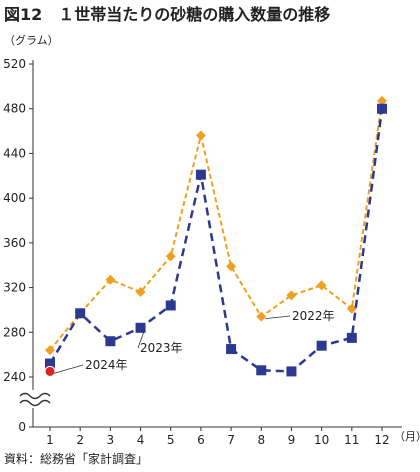 Image resolution: width=420 pixels, height=472 pixels. I want to click on x-tick-label: 2, so click(80, 440).